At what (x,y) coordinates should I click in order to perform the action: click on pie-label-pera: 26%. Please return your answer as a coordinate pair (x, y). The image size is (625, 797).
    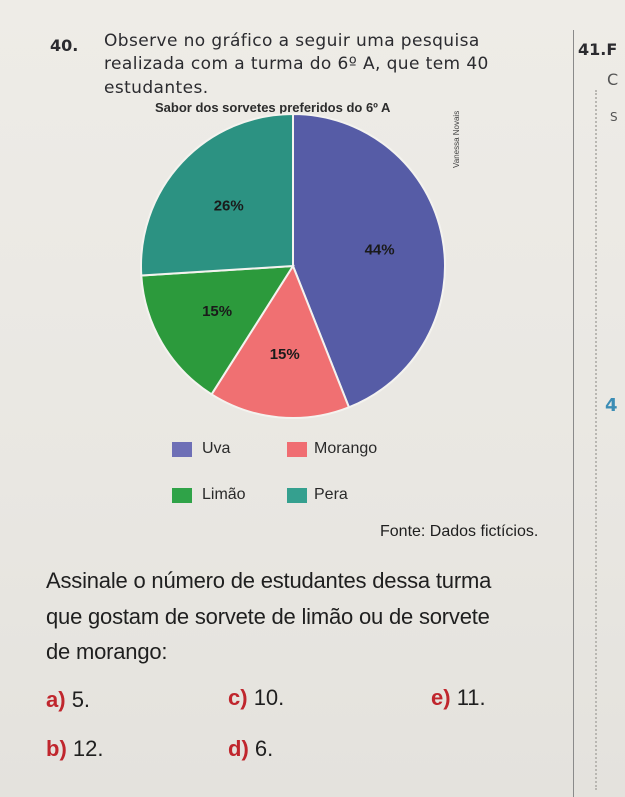
    Looking at the image, I should click on (229, 206).